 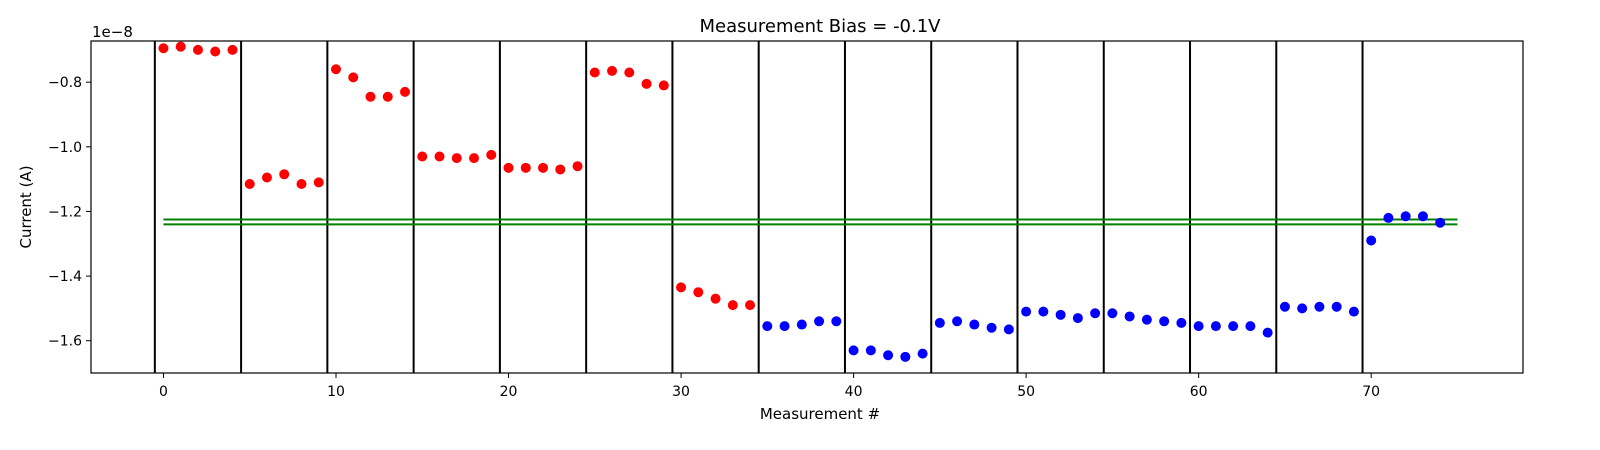 I want to click on y-tick-label: −1.4, so click(x=65, y=277).